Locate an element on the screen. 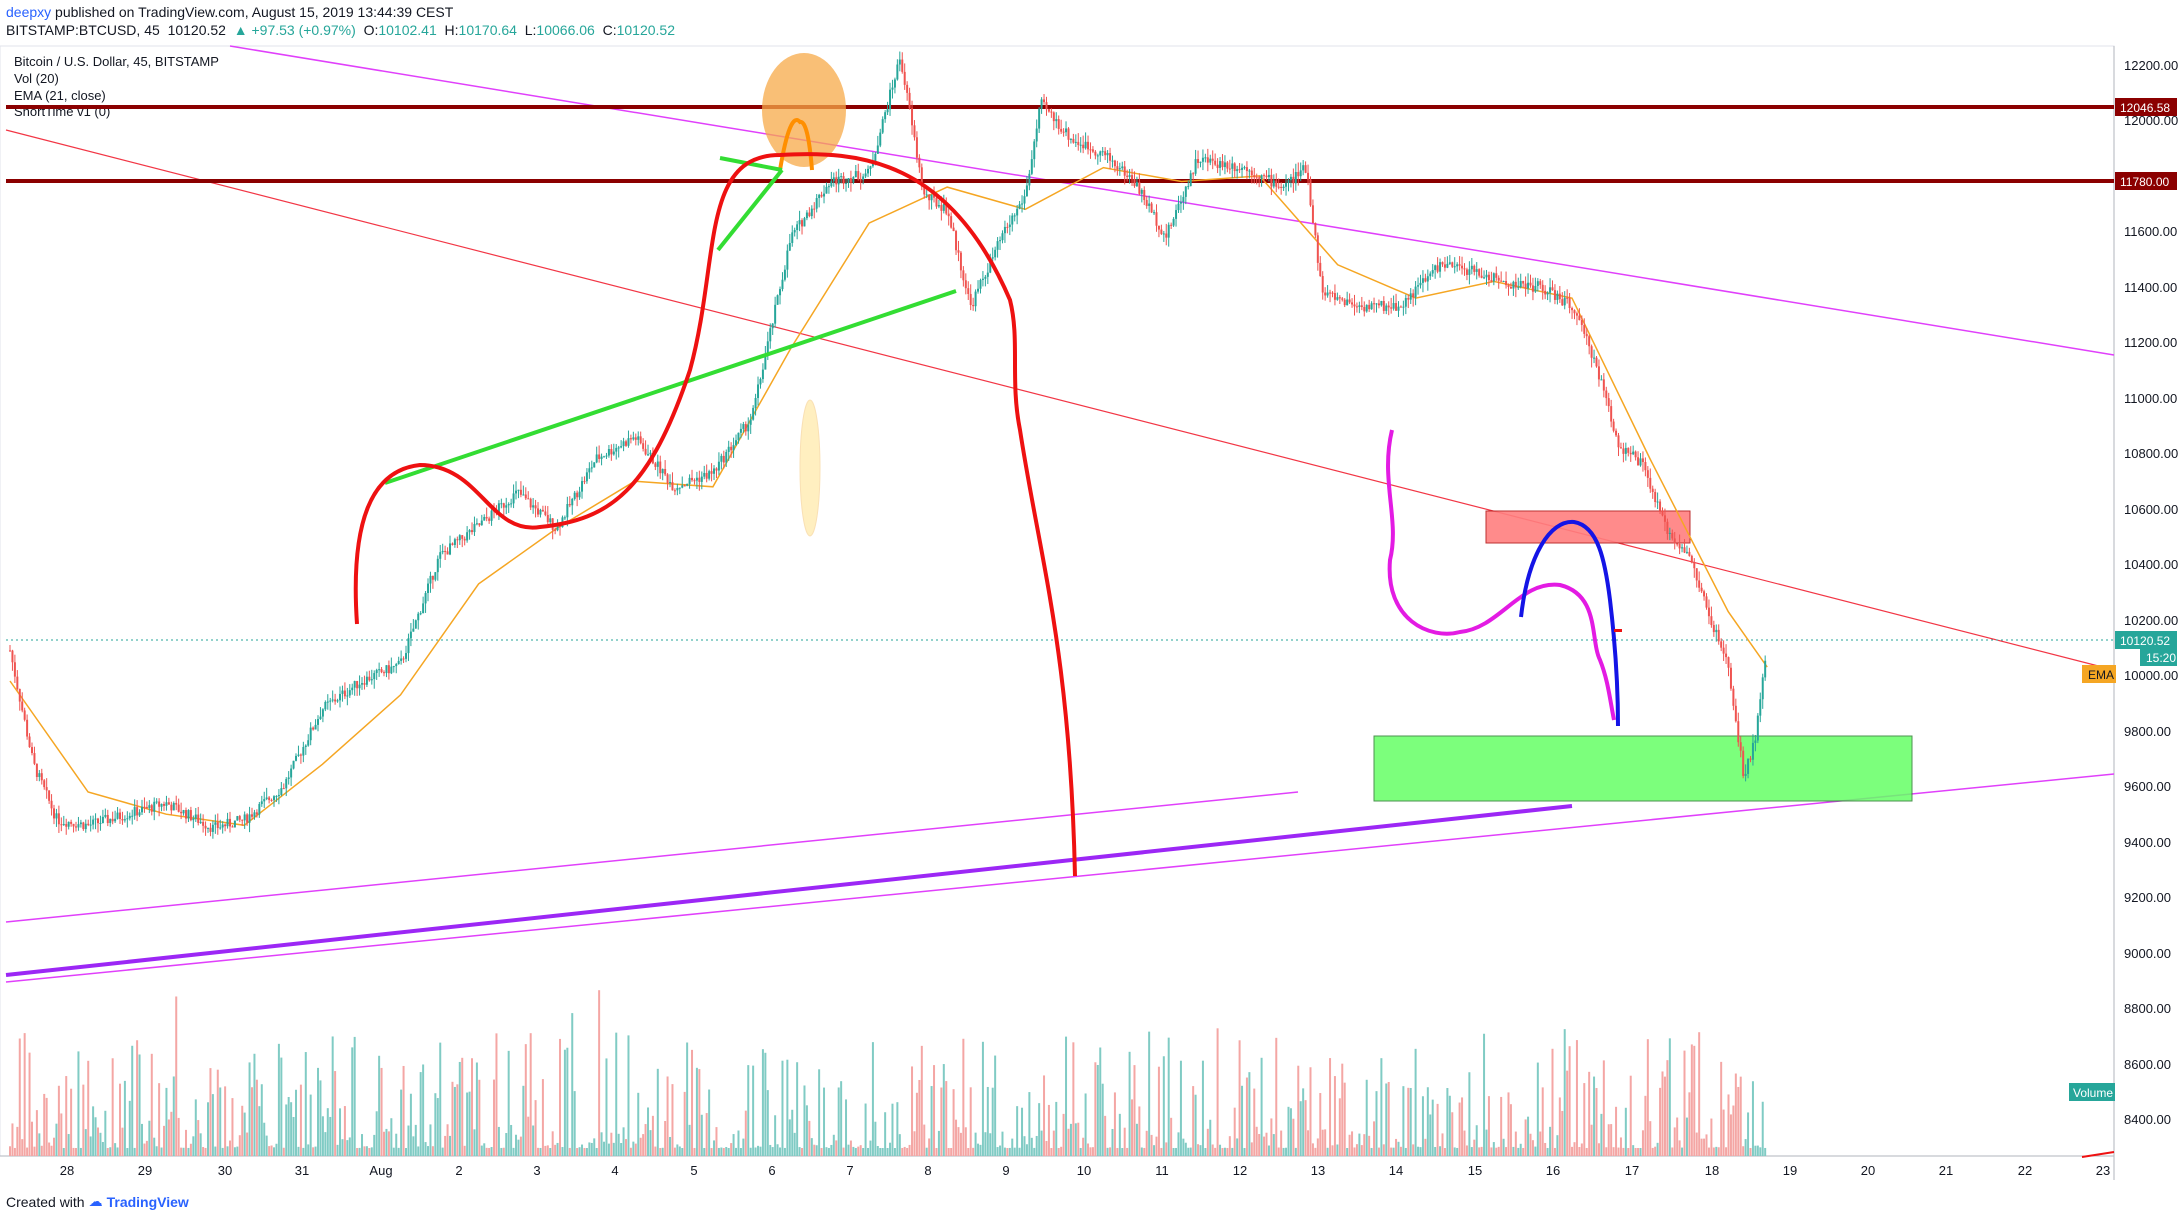  magenta-curve-drawing is located at coordinates (1501, 575).